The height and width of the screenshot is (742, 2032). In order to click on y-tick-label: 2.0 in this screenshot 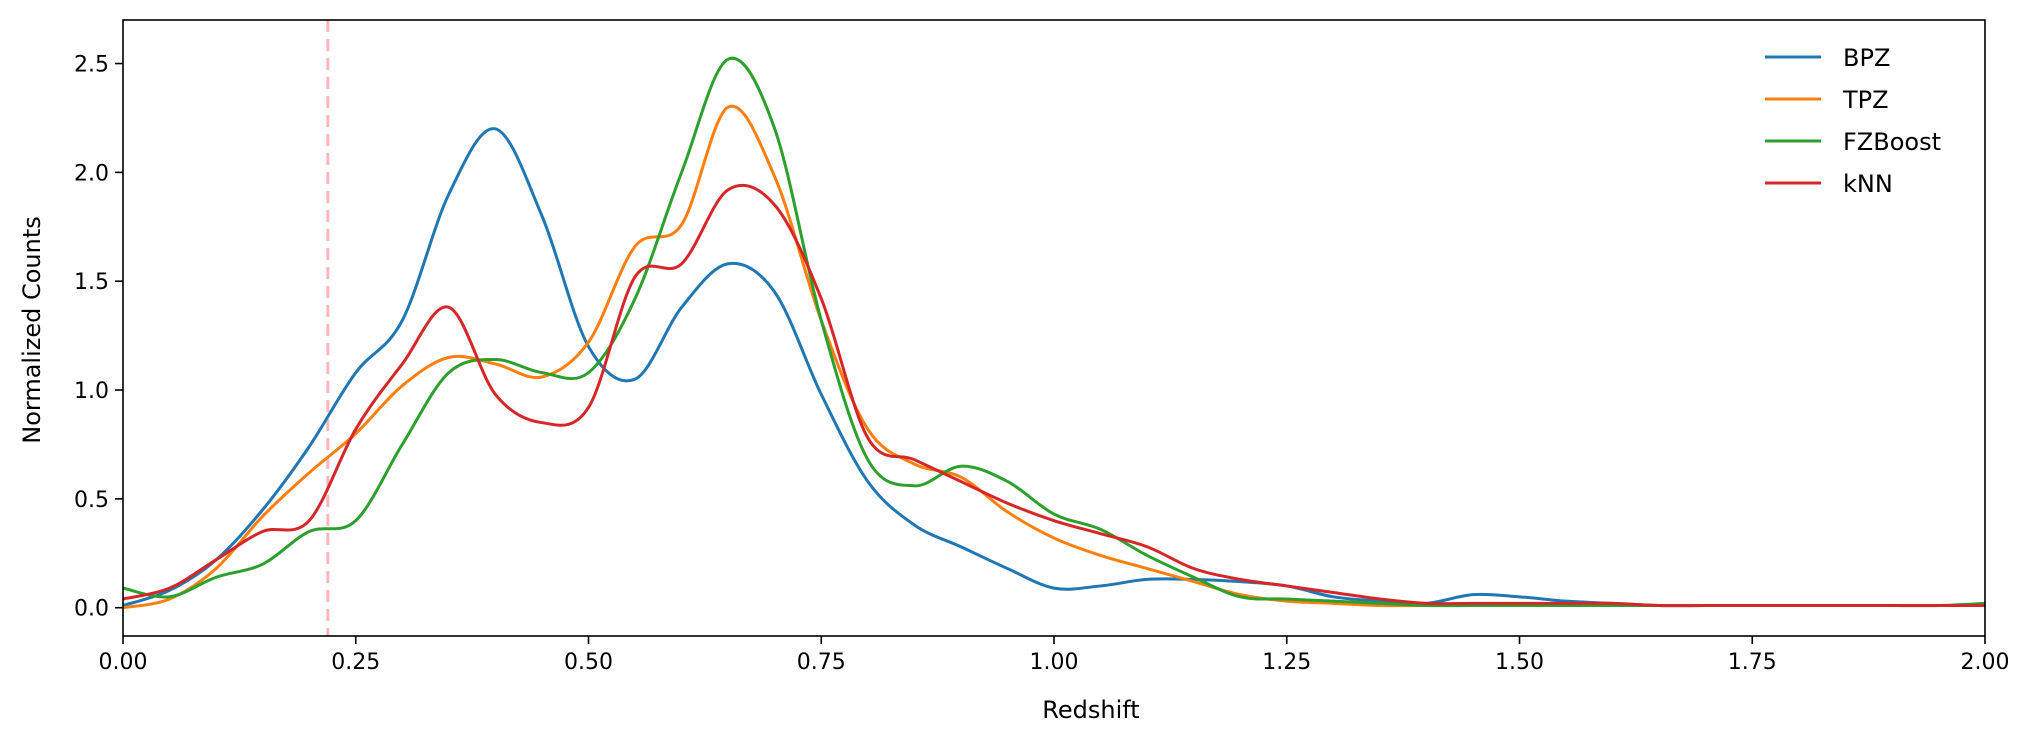, I will do `click(91, 173)`.